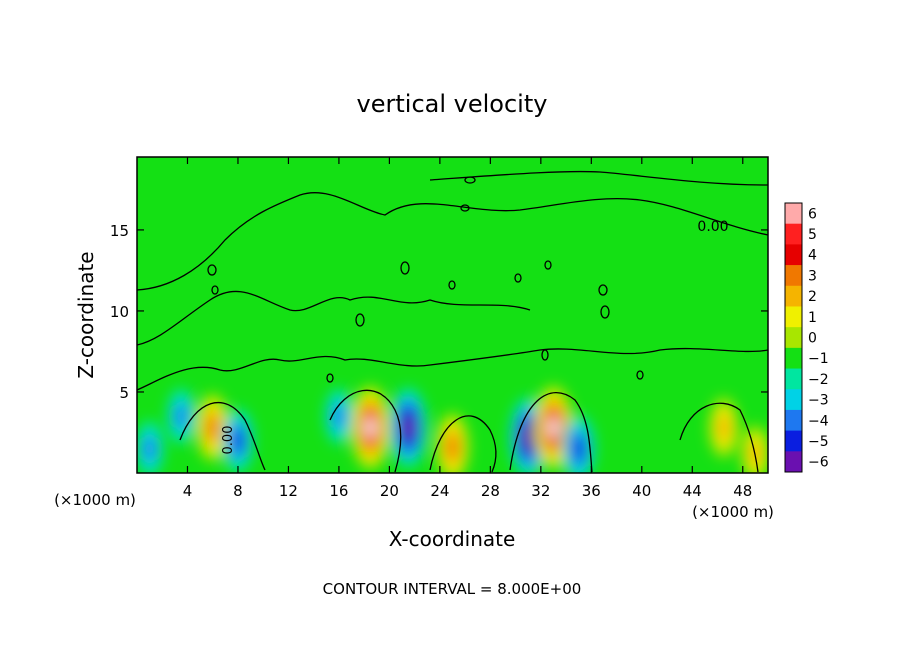  What do you see at coordinates (389, 491) in the screenshot?
I see `x-tick-label: 20` at bounding box center [389, 491].